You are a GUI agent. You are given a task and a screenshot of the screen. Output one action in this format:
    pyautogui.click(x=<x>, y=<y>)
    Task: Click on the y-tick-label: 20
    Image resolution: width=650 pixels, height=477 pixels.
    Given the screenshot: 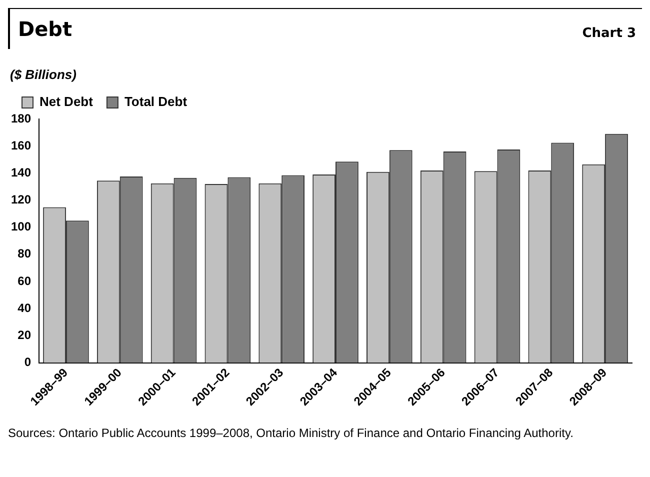 What is the action you would take?
    pyautogui.click(x=25, y=335)
    